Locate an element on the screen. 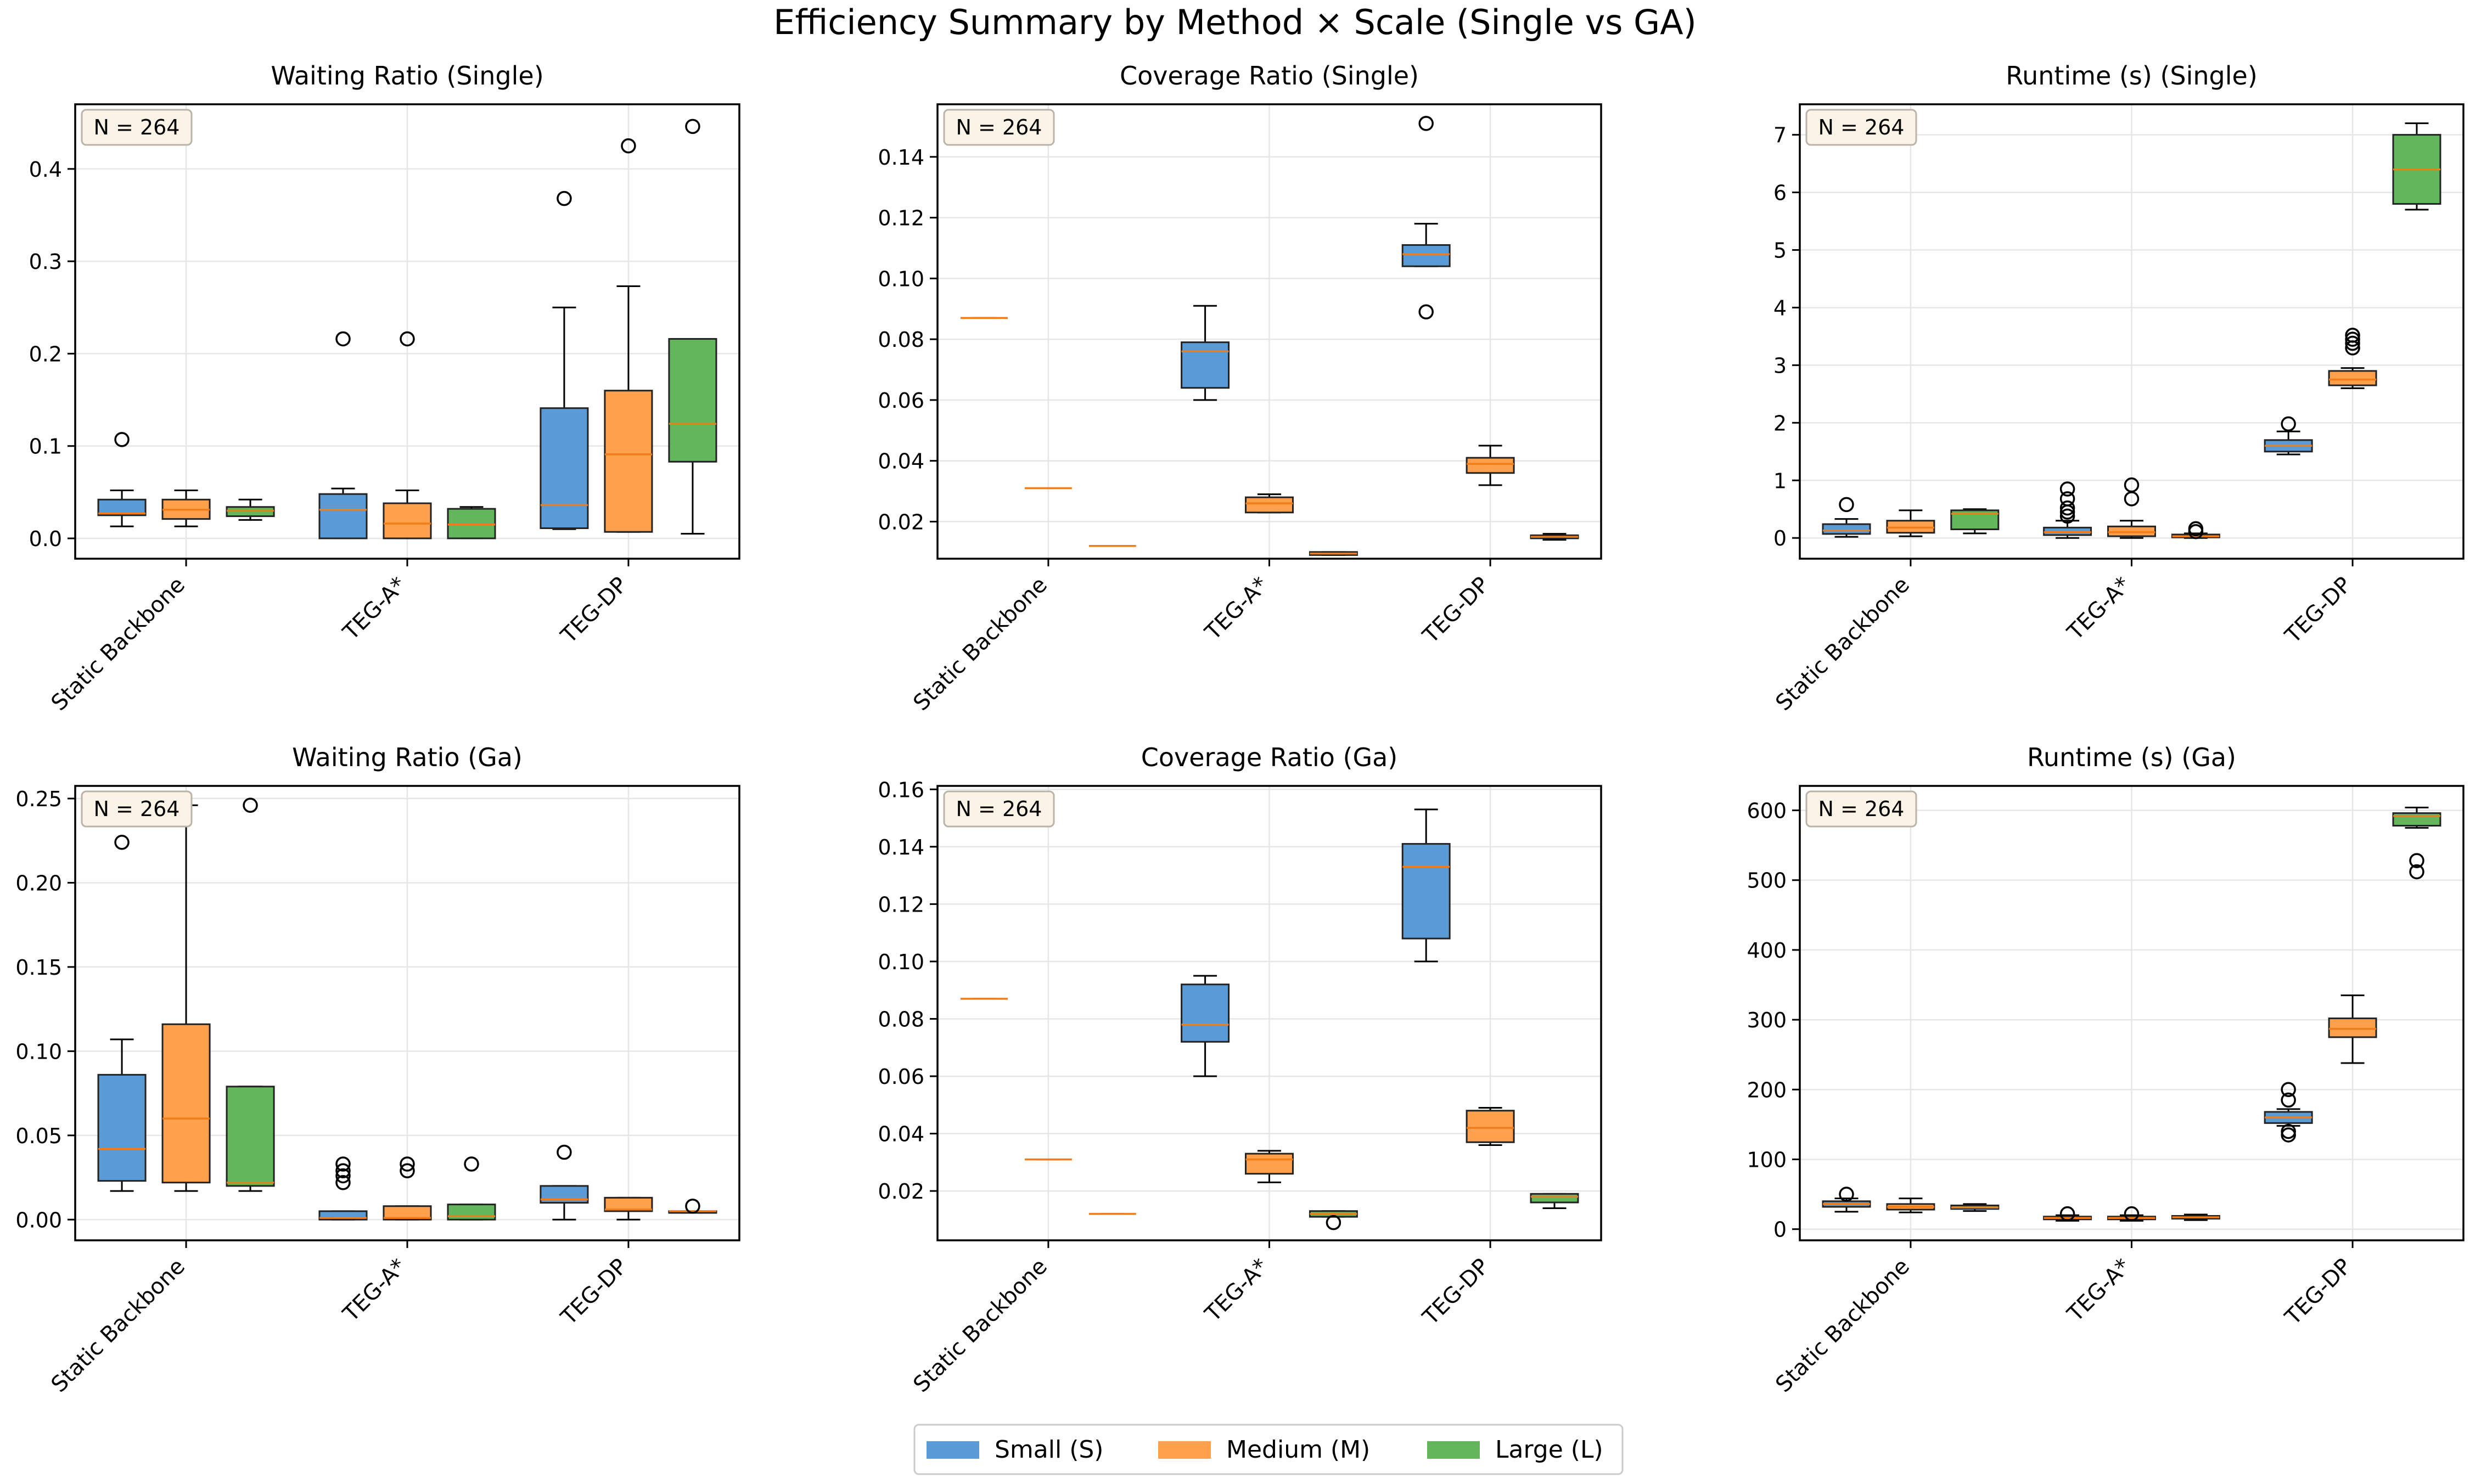 This screenshot has height=1484, width=2470. box-medium-m-static-backbone is located at coordinates (186, 998).